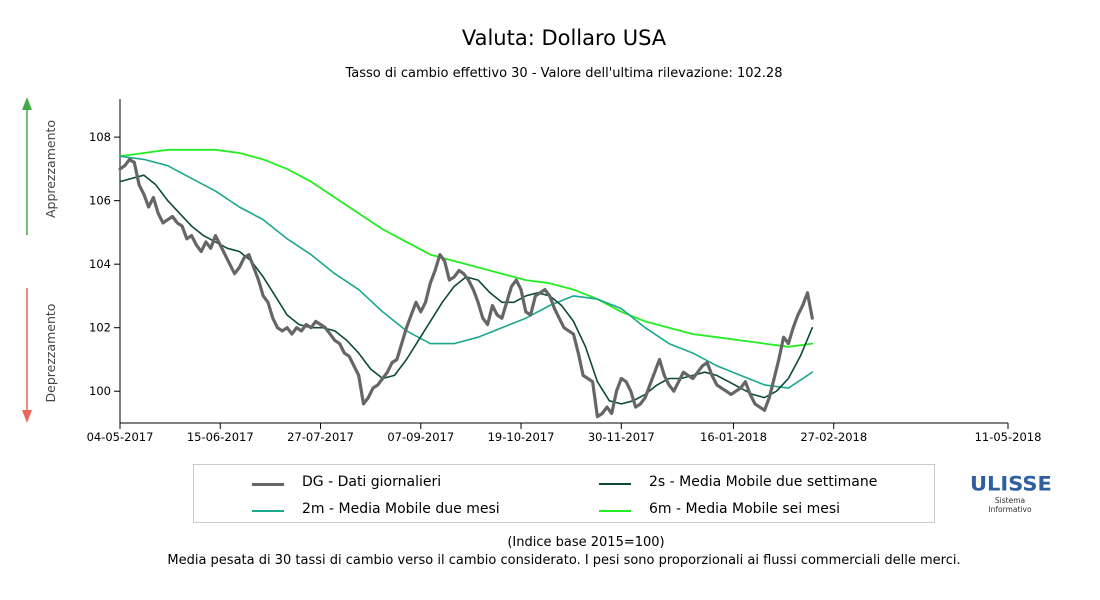 This screenshot has height=600, width=1100. I want to click on x-tick-label: 16-01-2018, so click(733, 437).